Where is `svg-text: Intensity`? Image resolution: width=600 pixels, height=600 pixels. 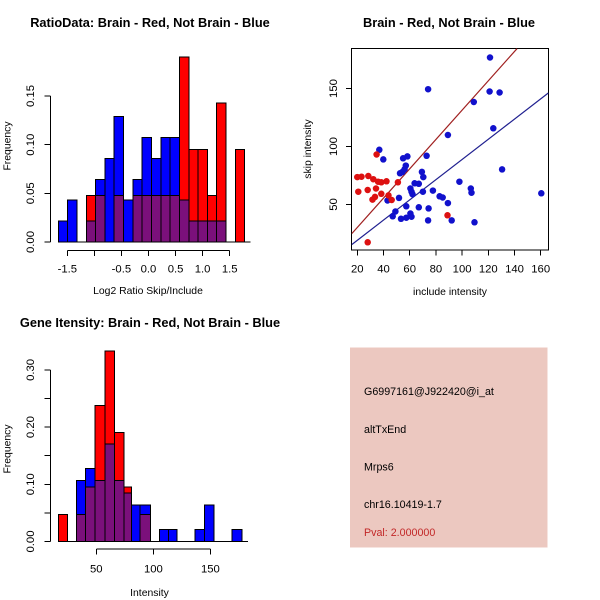
svg-text: Intensity is located at coordinates (150, 593).